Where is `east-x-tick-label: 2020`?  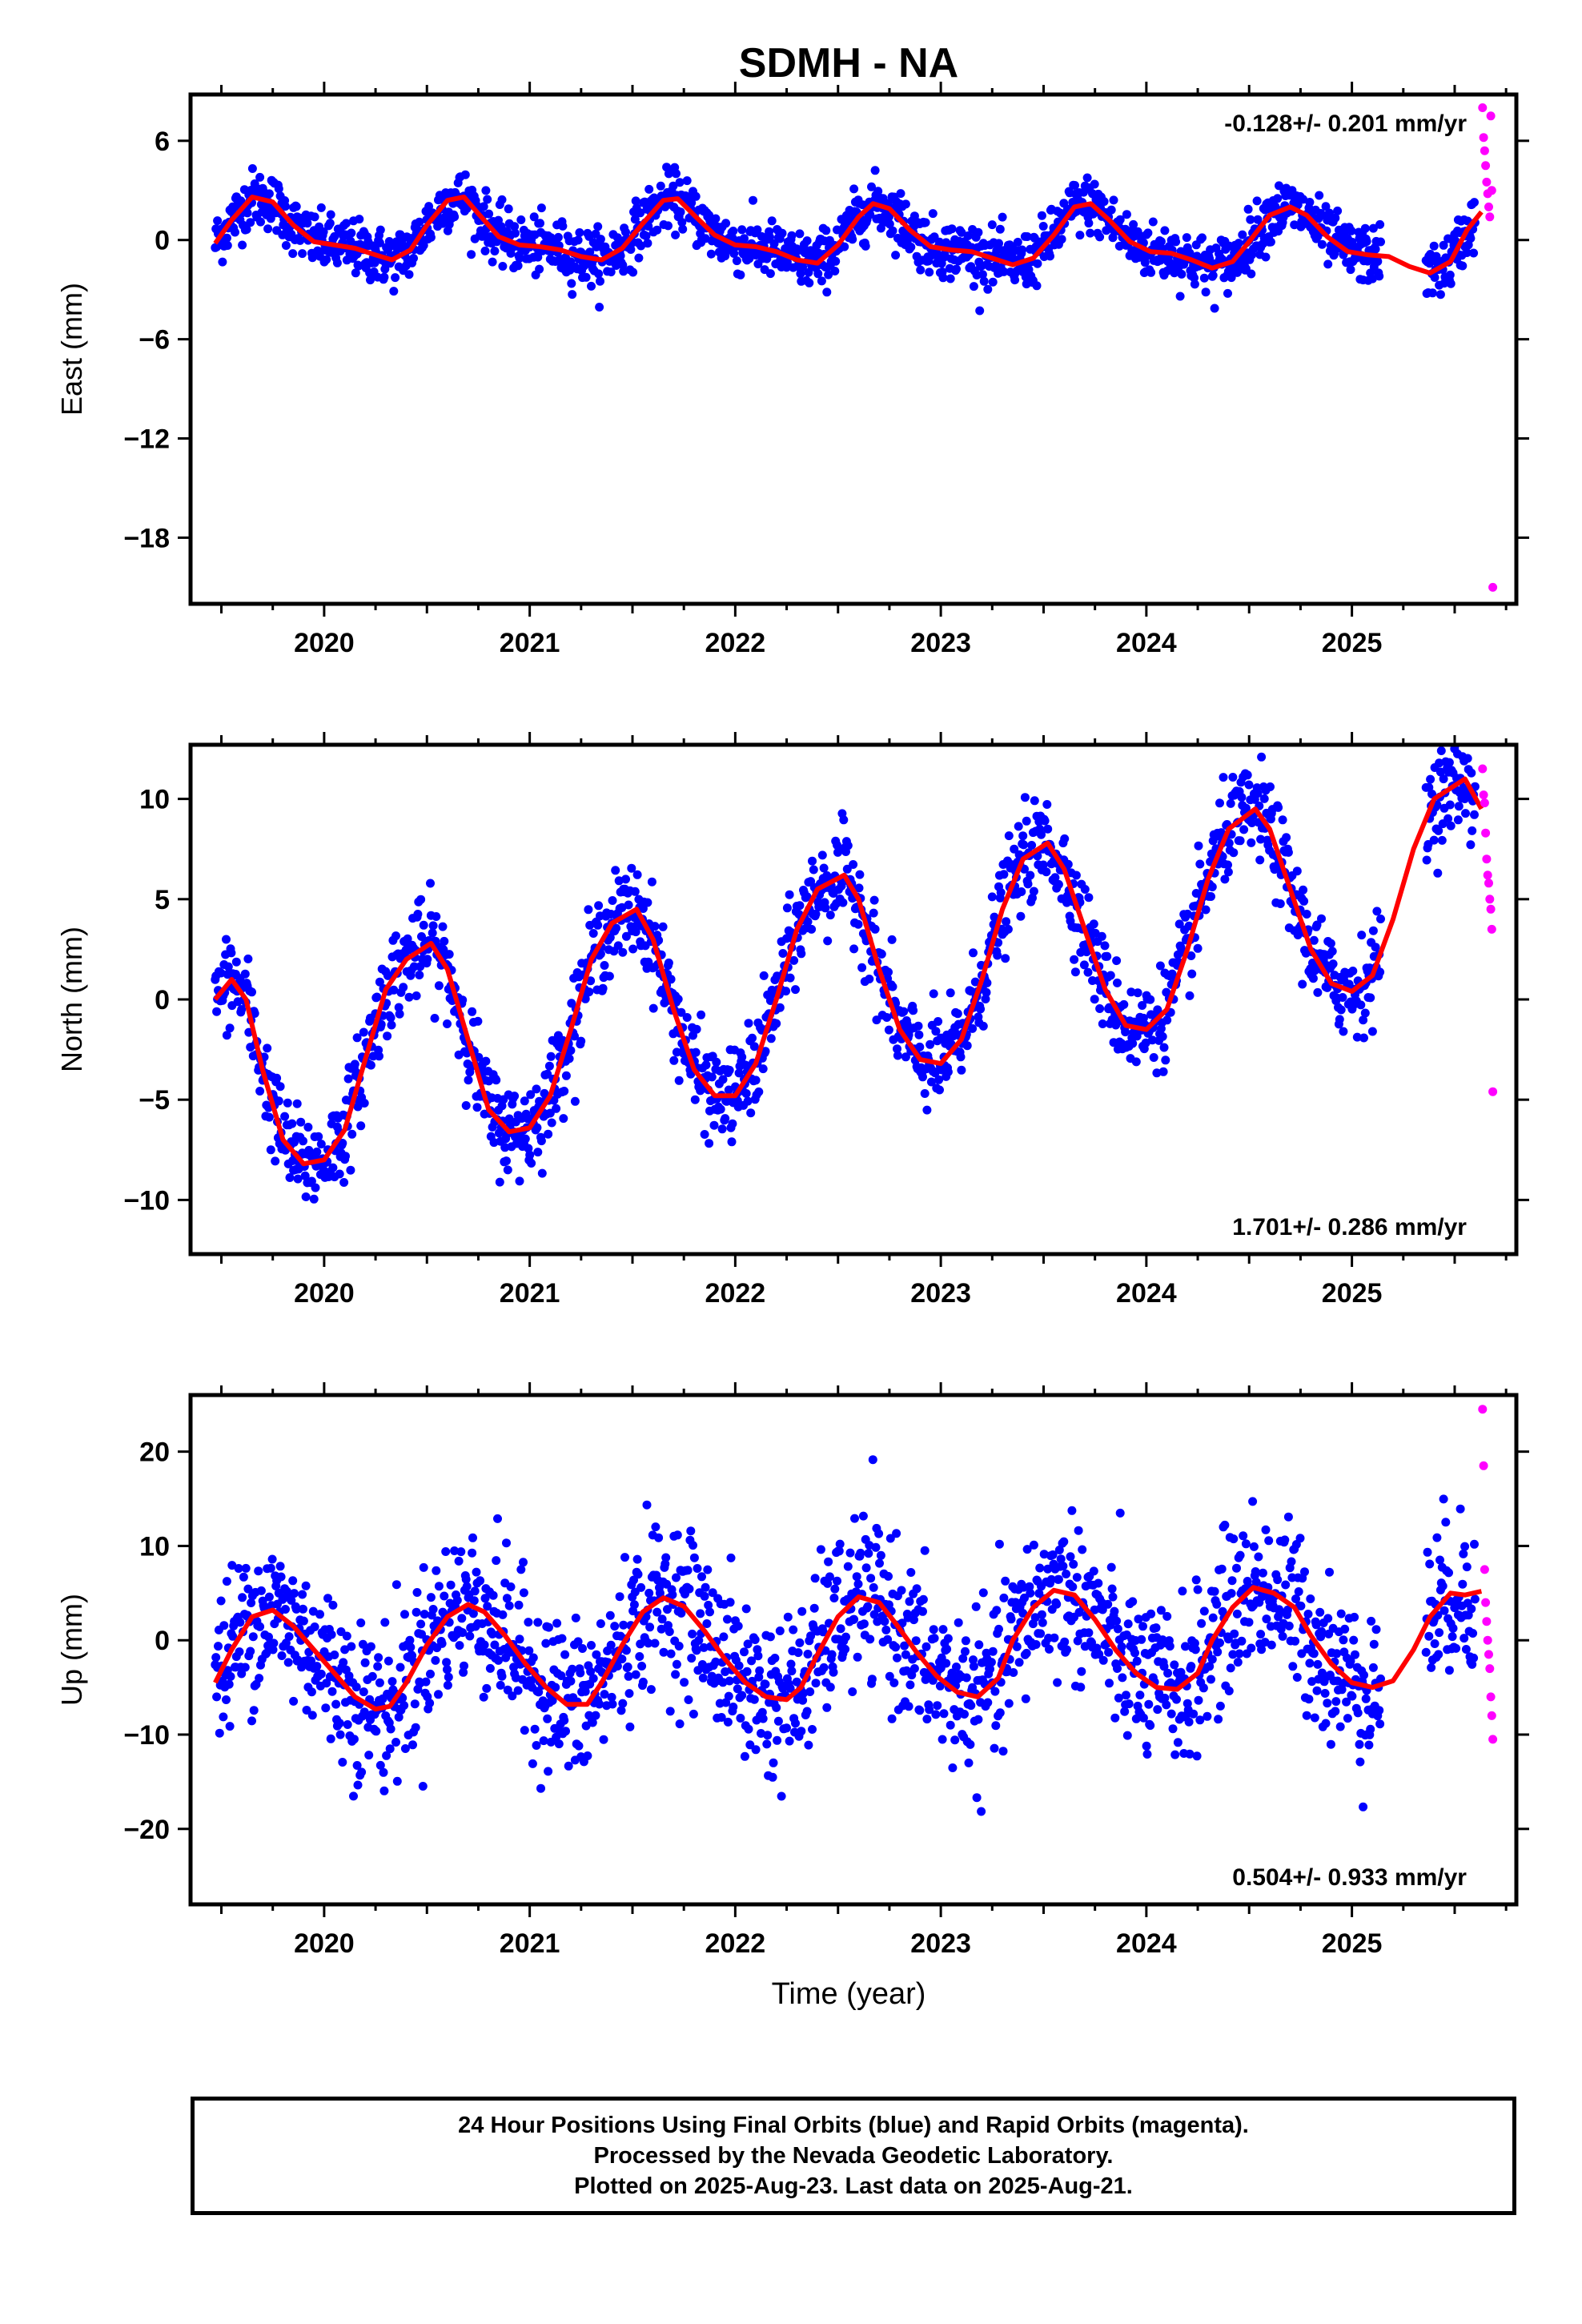 east-x-tick-label: 2020 is located at coordinates (324, 643).